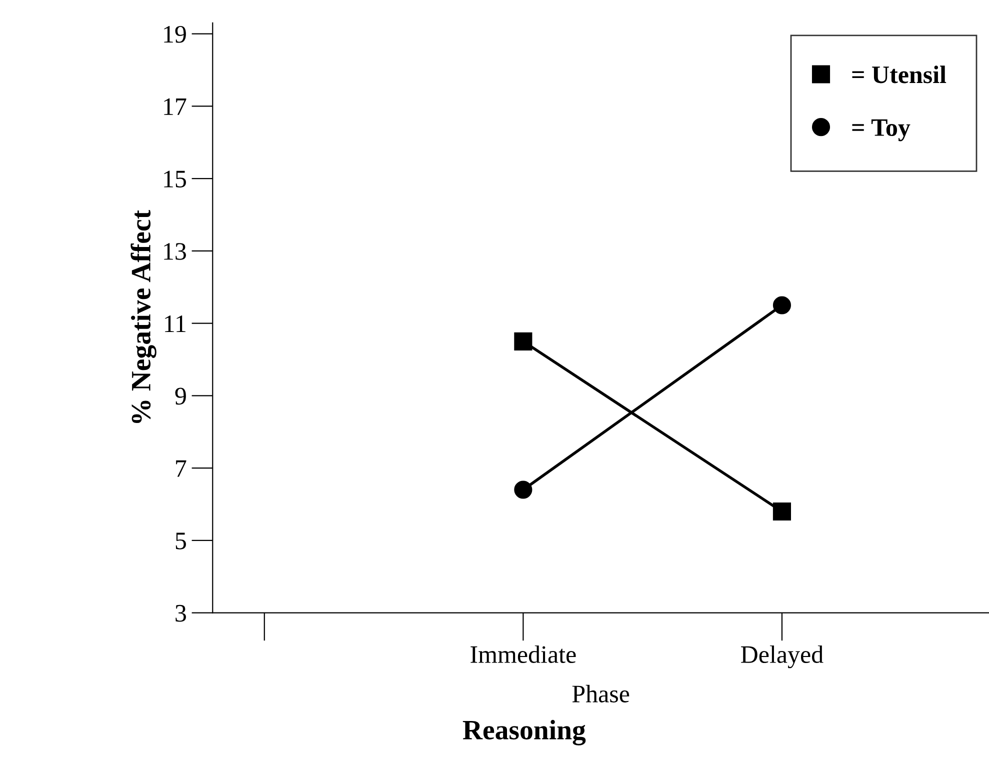 This screenshot has height=766, width=989. What do you see at coordinates (524, 733) in the screenshot?
I see `text: Reasoning` at bounding box center [524, 733].